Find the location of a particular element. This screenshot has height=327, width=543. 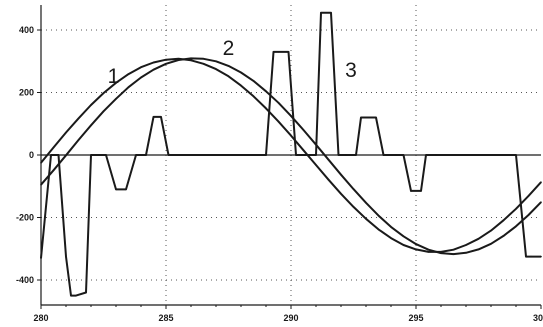

y-tick-label: 200 is located at coordinates (26, 93).